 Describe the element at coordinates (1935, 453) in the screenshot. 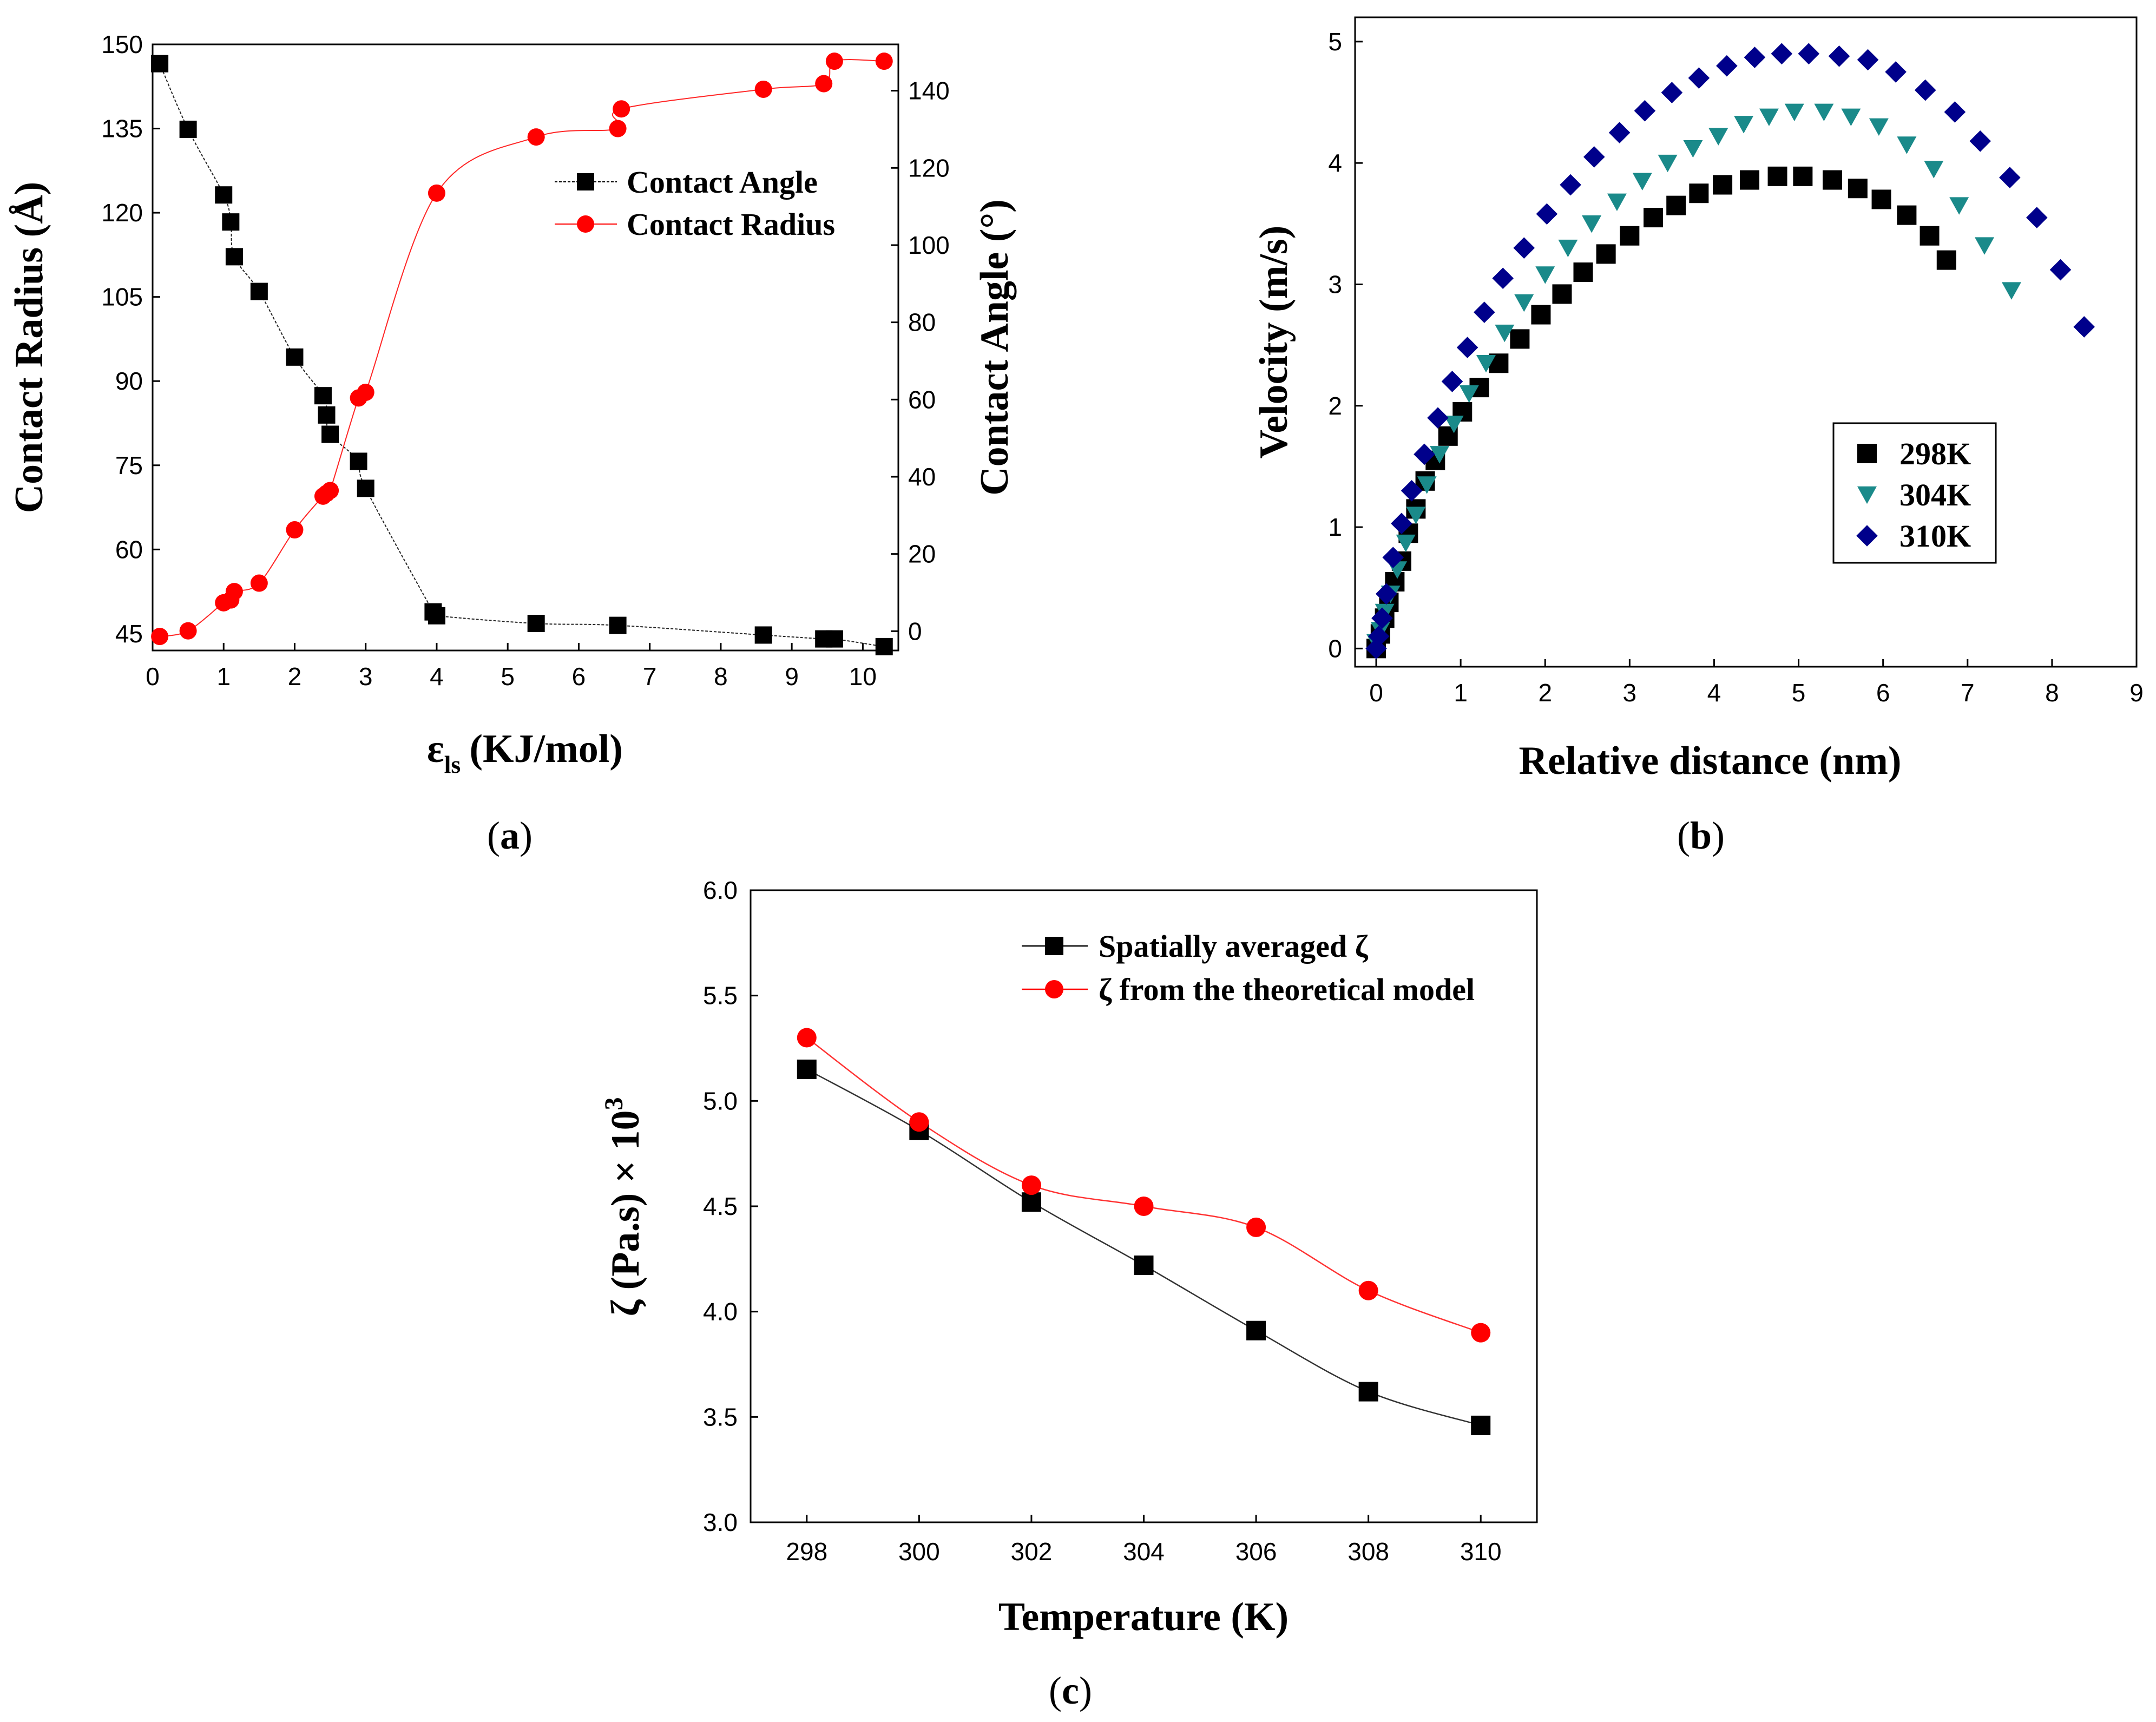

I see `panel-b-legend-label: 298K` at that location.